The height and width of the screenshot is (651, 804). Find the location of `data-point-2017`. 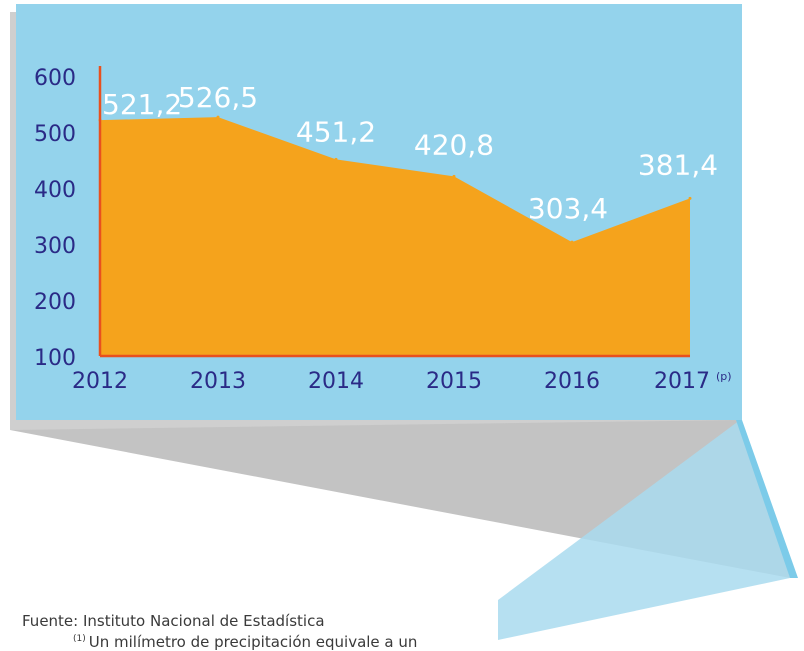

data-point-2017 is located at coordinates (690, 198).